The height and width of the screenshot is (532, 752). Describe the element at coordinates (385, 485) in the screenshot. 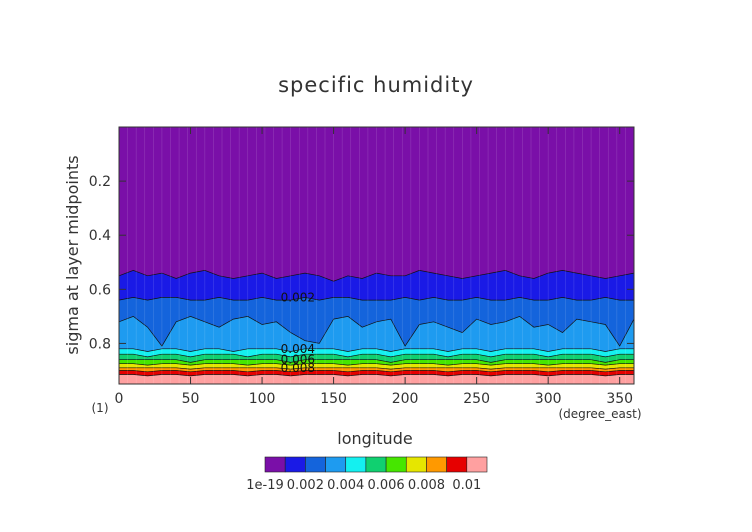

I see `colorbar-tick-label: 0.006` at that location.